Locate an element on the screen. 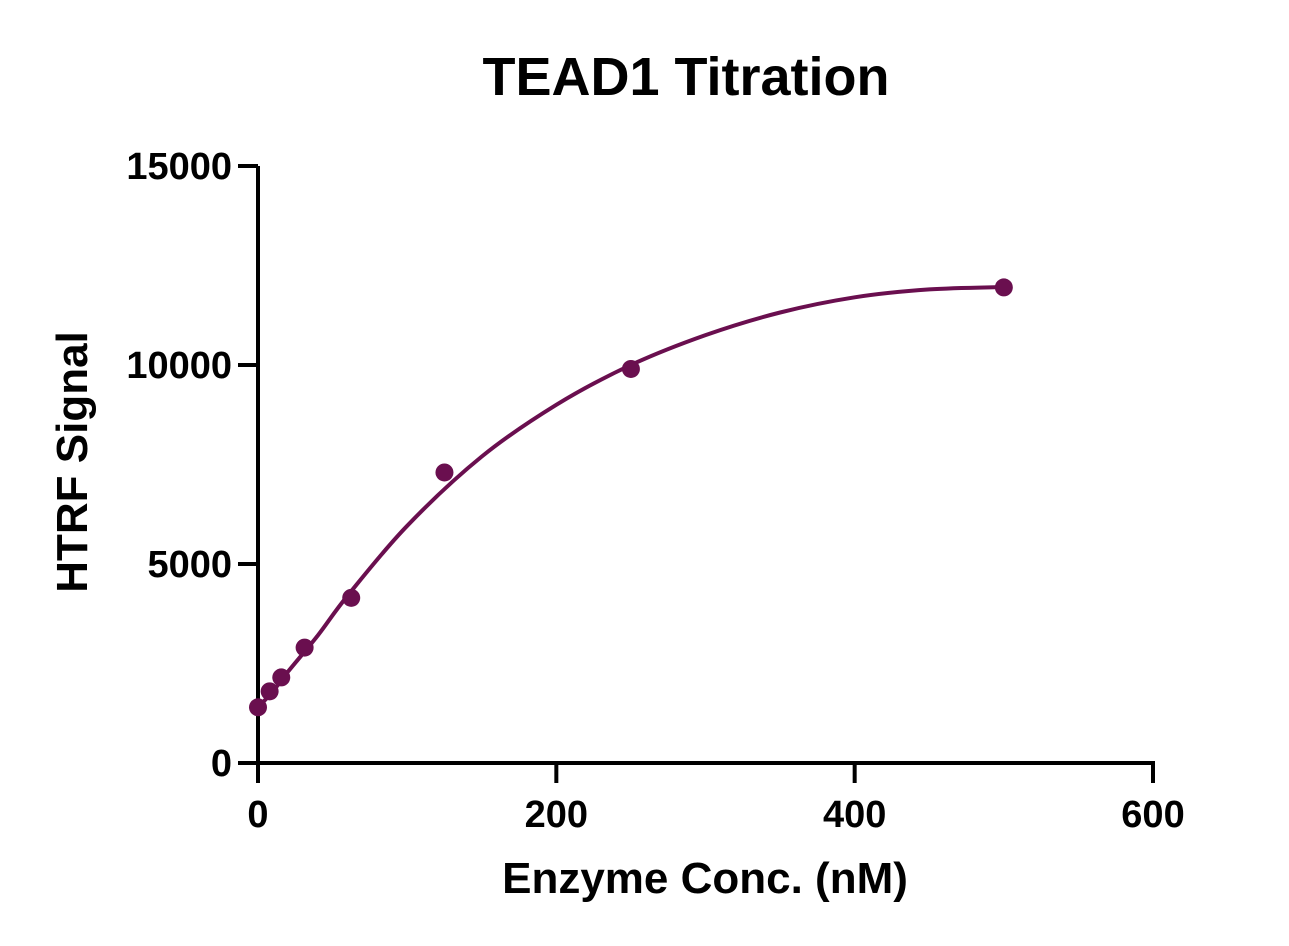 This screenshot has width=1289, height=946. x-tick-label: 400 is located at coordinates (854, 815).